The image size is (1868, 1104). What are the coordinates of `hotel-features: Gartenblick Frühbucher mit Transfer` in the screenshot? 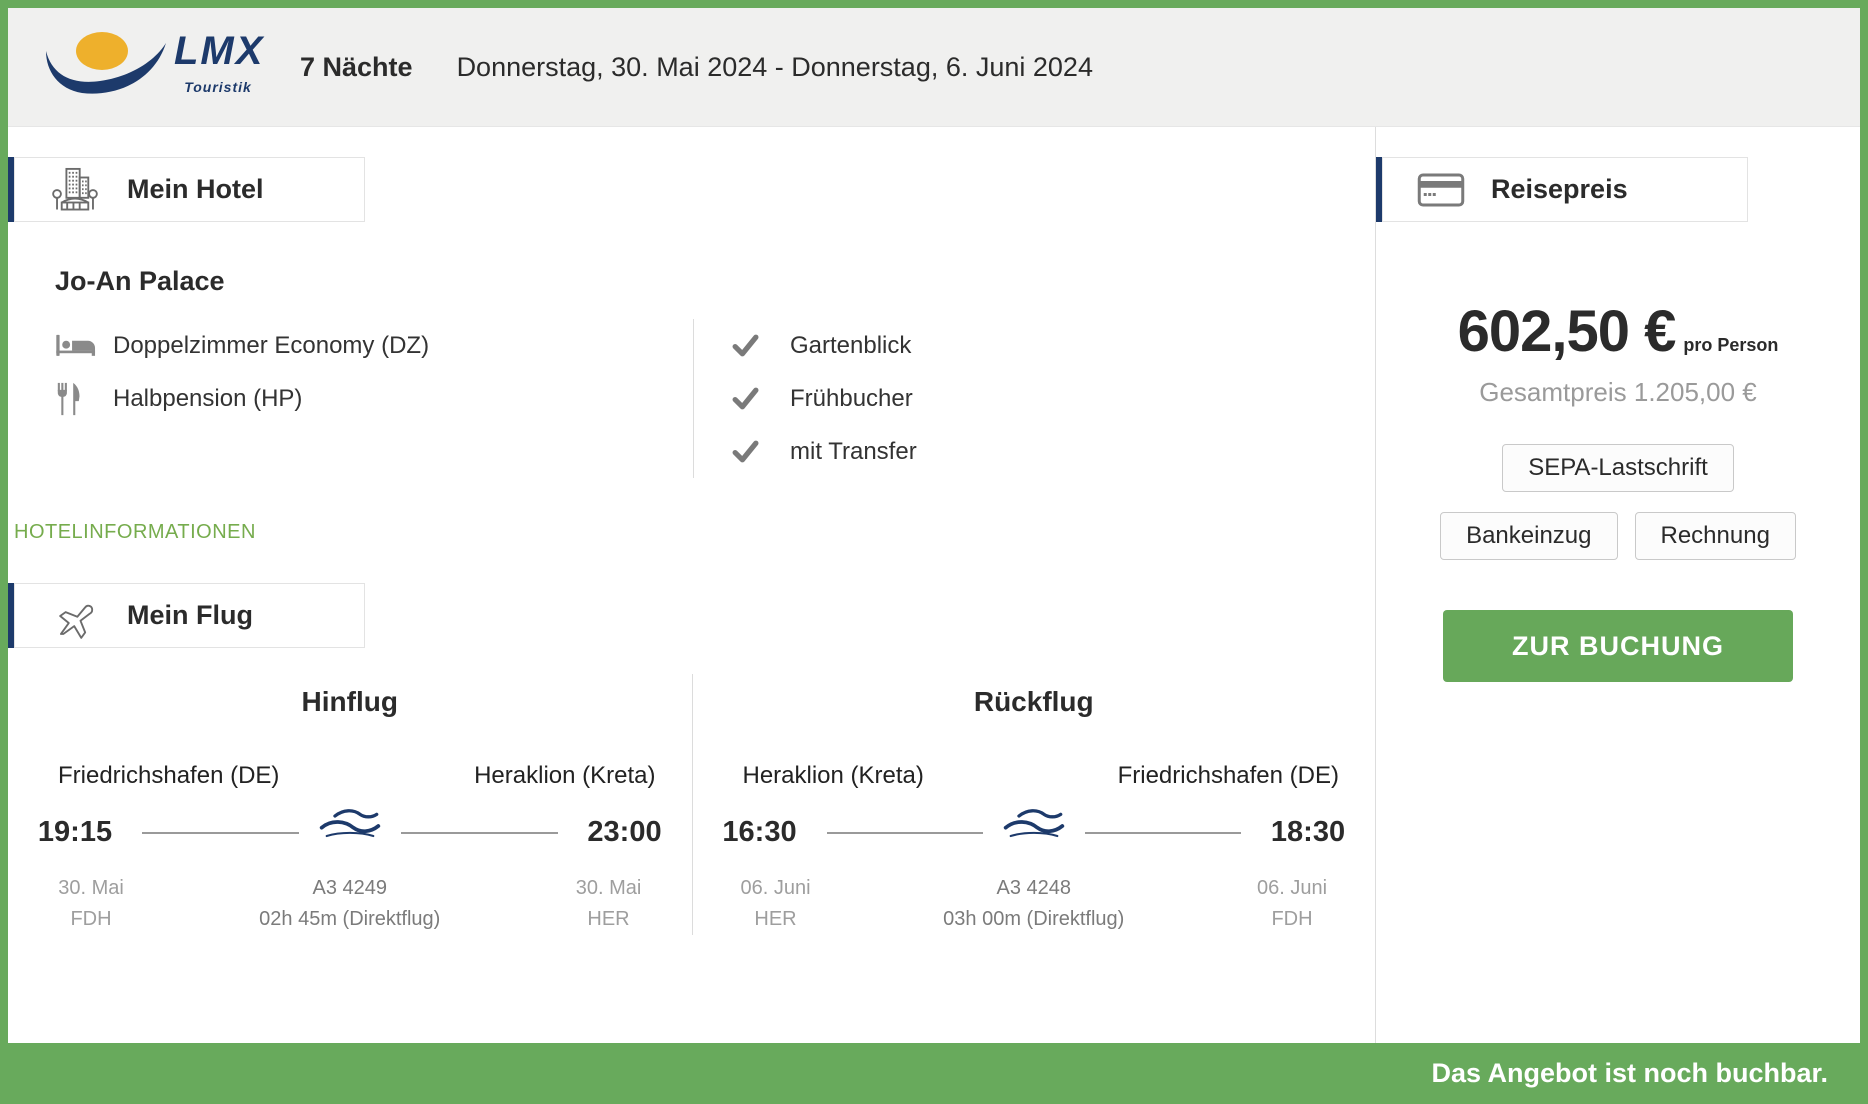 It's located at (1034, 398).